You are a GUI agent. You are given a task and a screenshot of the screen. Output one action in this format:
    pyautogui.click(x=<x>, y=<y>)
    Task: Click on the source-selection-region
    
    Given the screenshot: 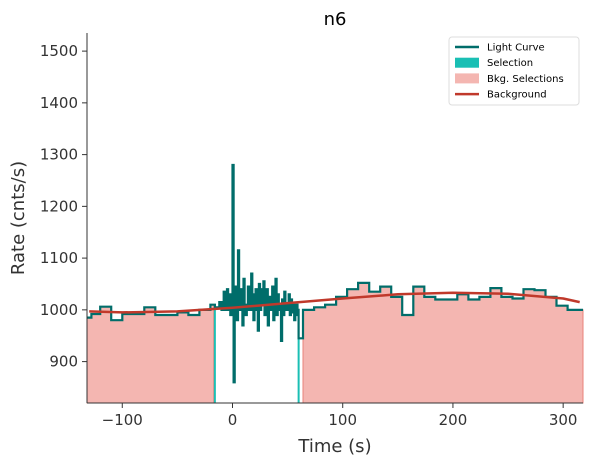 What is the action you would take?
    pyautogui.click(x=256, y=355)
    